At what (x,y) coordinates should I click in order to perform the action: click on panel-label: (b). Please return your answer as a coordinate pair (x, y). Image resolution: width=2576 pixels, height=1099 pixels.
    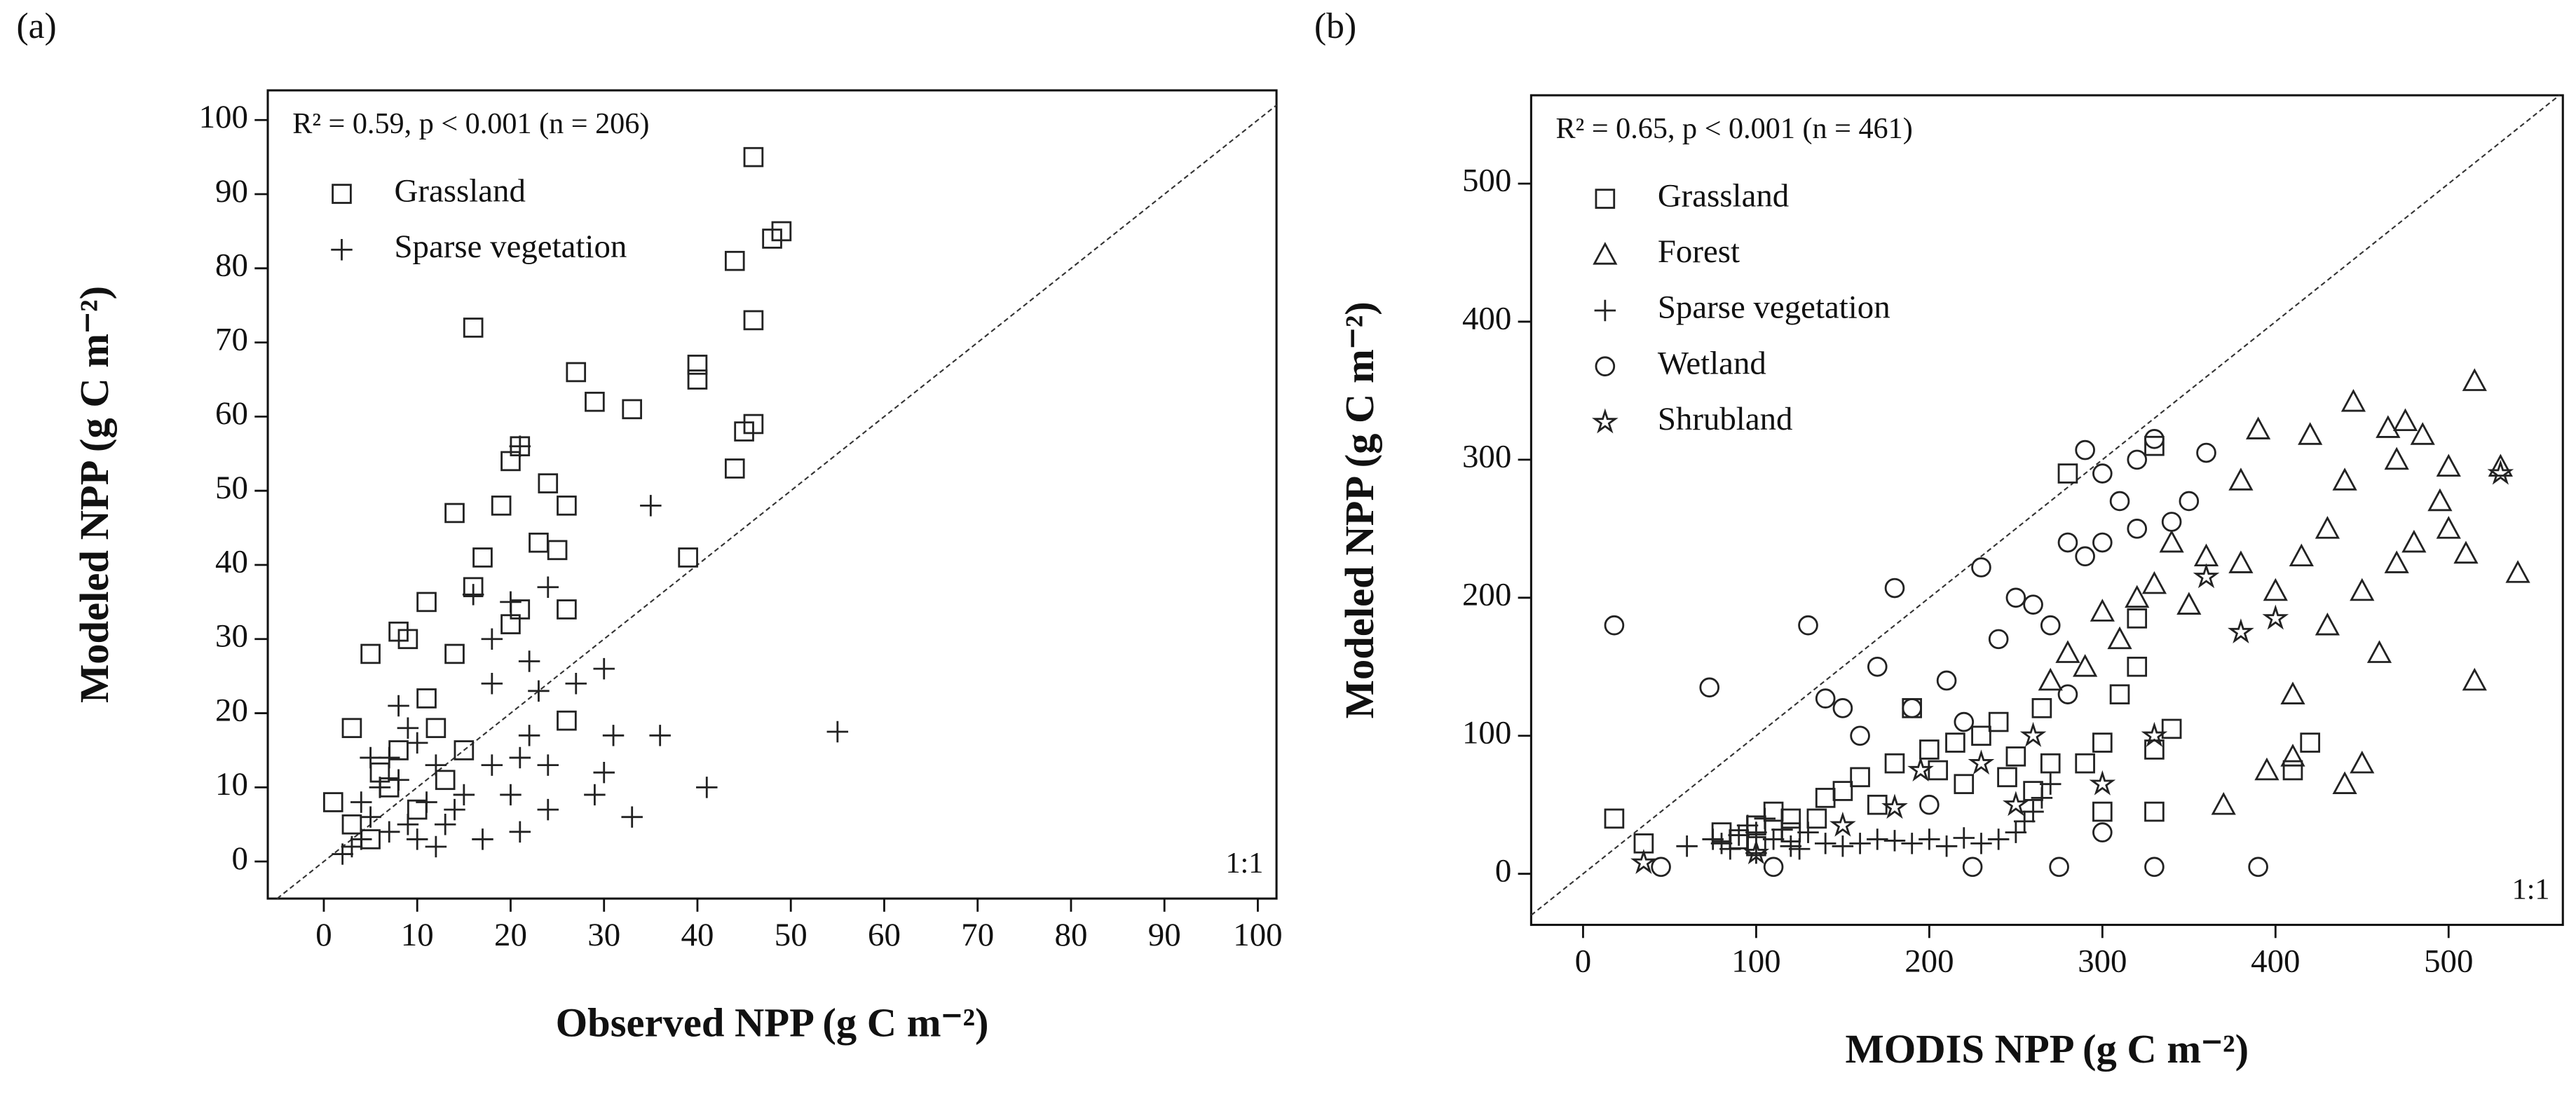
    Looking at the image, I should click on (1335, 26).